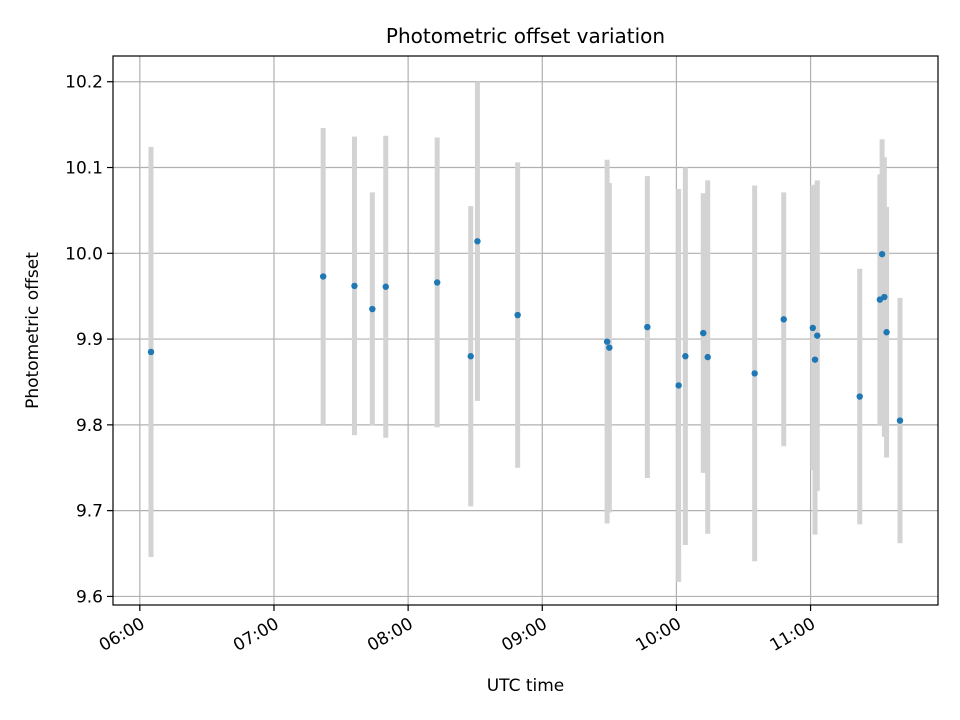 The height and width of the screenshot is (720, 960). Describe the element at coordinates (89, 340) in the screenshot. I see `y-tick-label: 9.9` at that location.